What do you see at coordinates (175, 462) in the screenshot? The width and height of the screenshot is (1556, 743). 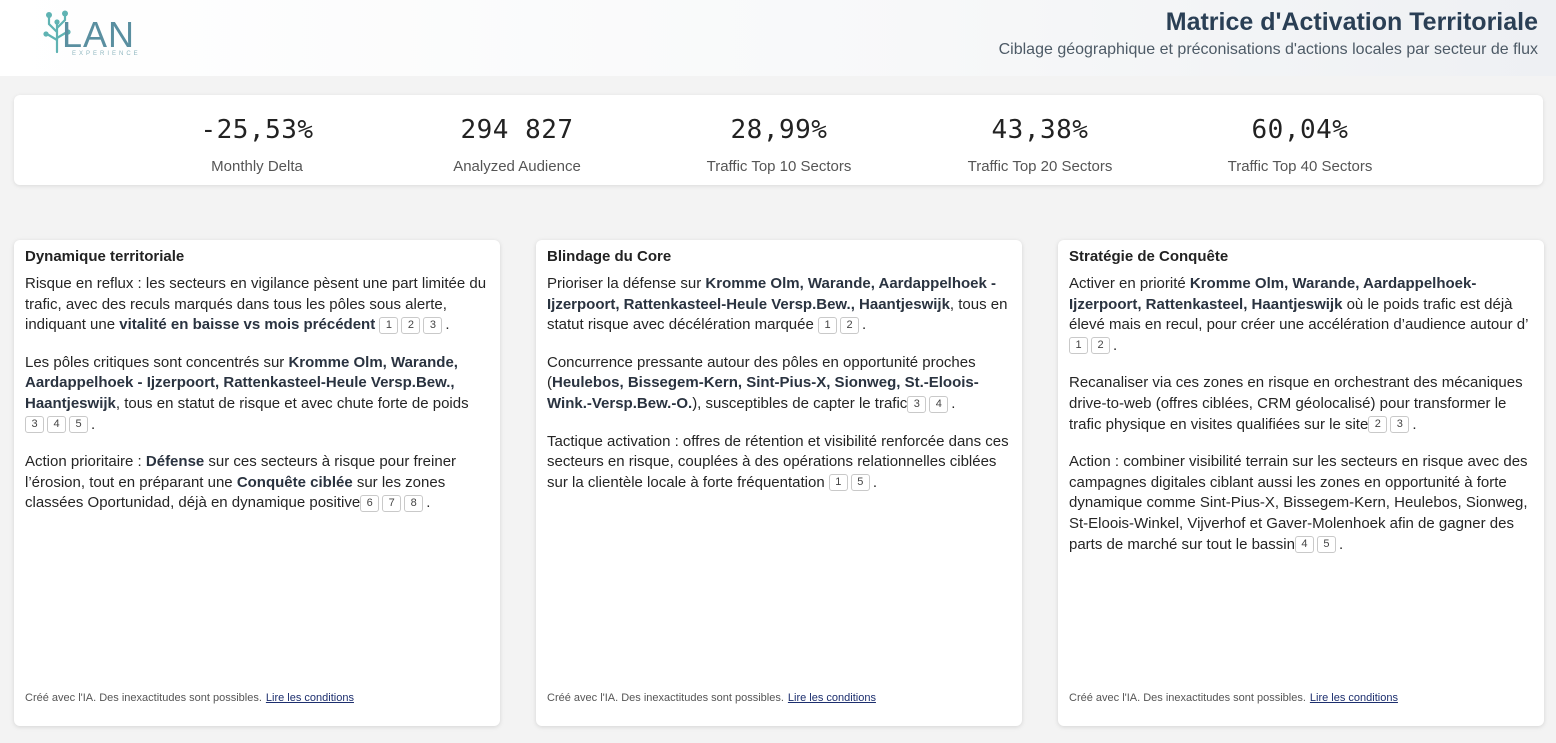 I see `highlighted-text: Défense` at bounding box center [175, 462].